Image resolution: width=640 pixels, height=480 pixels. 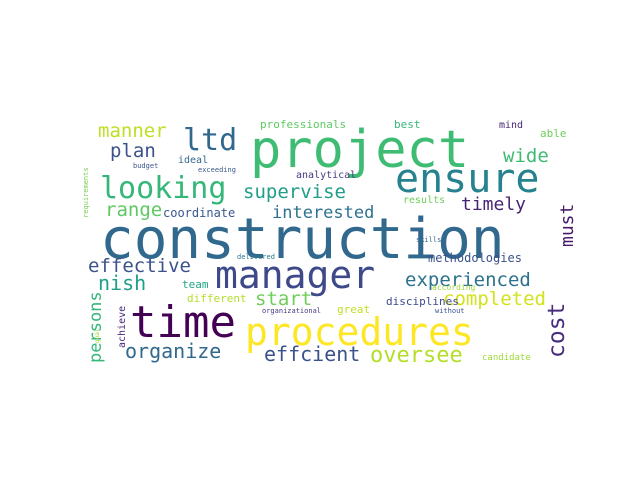 What do you see at coordinates (422, 301) in the screenshot?
I see `word-disciplines: disciplines` at bounding box center [422, 301].